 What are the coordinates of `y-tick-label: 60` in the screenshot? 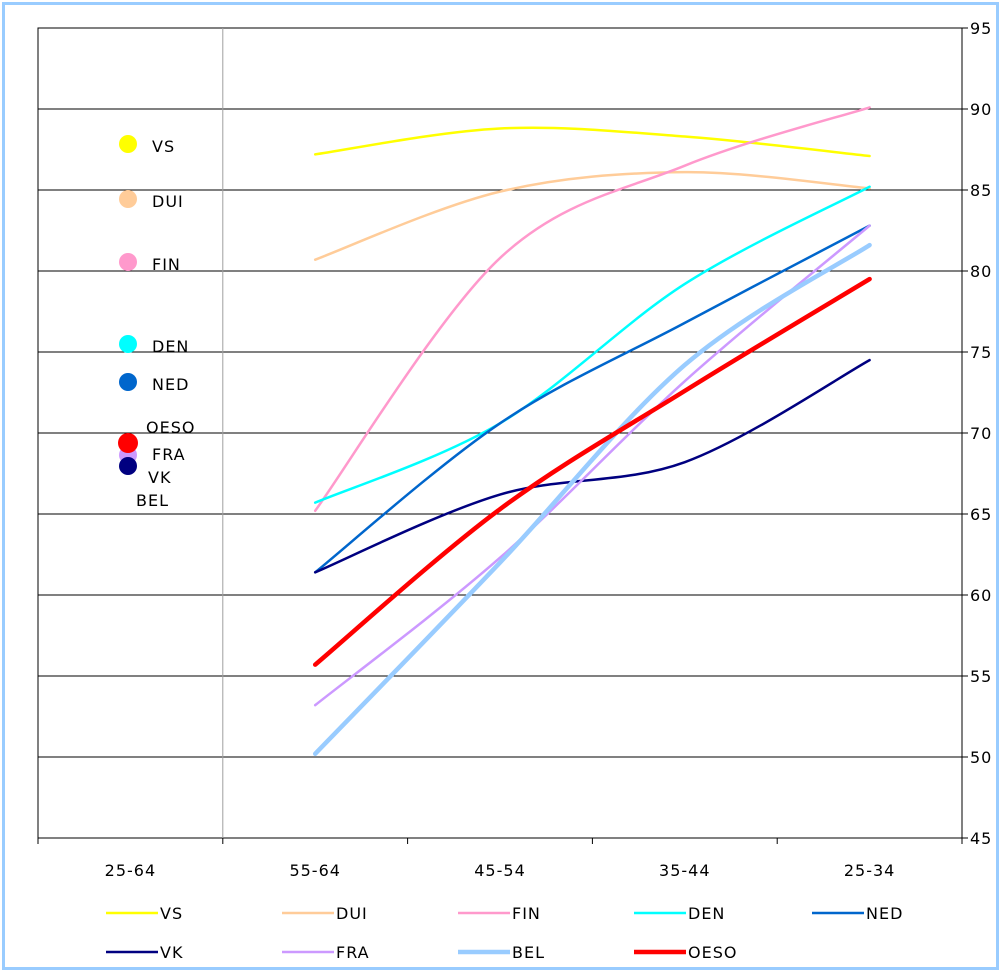 It's located at (981, 595).